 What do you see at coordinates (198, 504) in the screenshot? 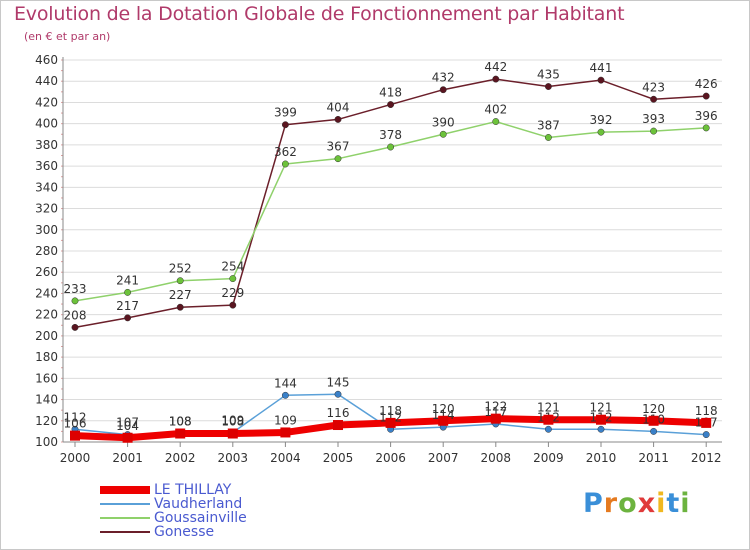
I see `legend-label: Vaudherland` at bounding box center [198, 504].